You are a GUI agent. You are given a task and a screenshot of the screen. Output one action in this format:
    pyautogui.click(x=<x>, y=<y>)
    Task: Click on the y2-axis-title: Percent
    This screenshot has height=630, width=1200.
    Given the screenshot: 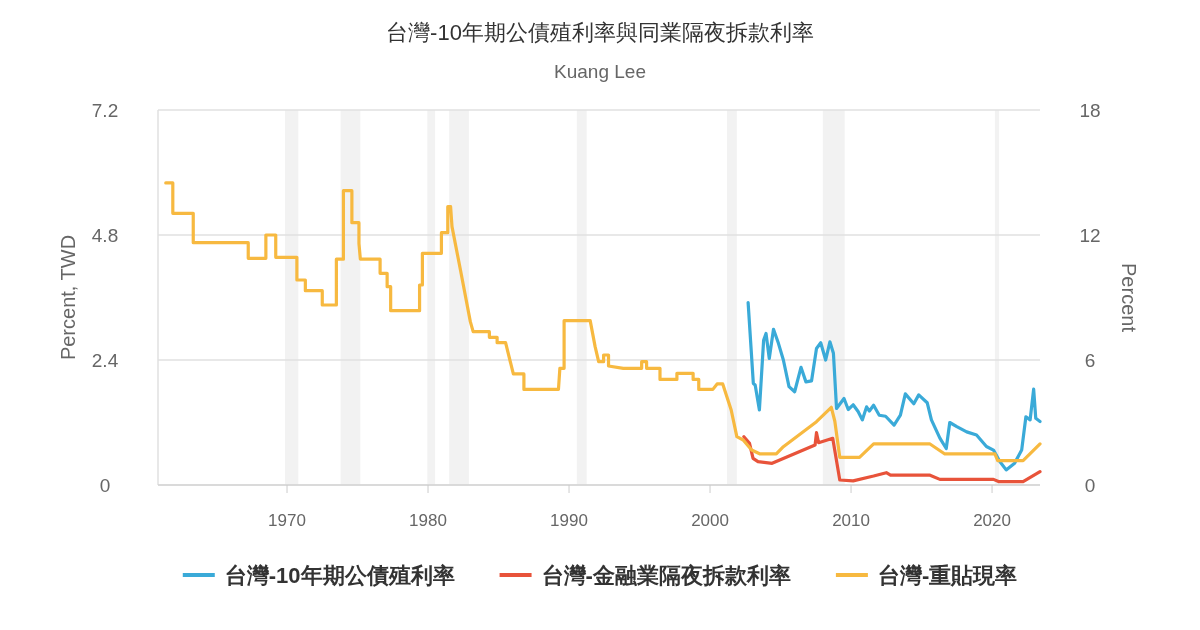 What is the action you would take?
    pyautogui.click(x=1129, y=298)
    